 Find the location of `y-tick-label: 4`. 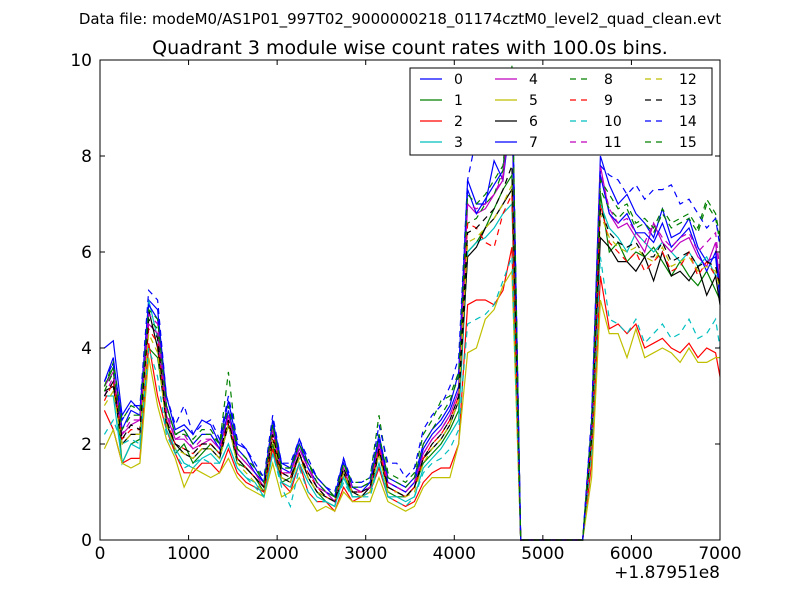

y-tick-label: 4 is located at coordinates (86, 349).